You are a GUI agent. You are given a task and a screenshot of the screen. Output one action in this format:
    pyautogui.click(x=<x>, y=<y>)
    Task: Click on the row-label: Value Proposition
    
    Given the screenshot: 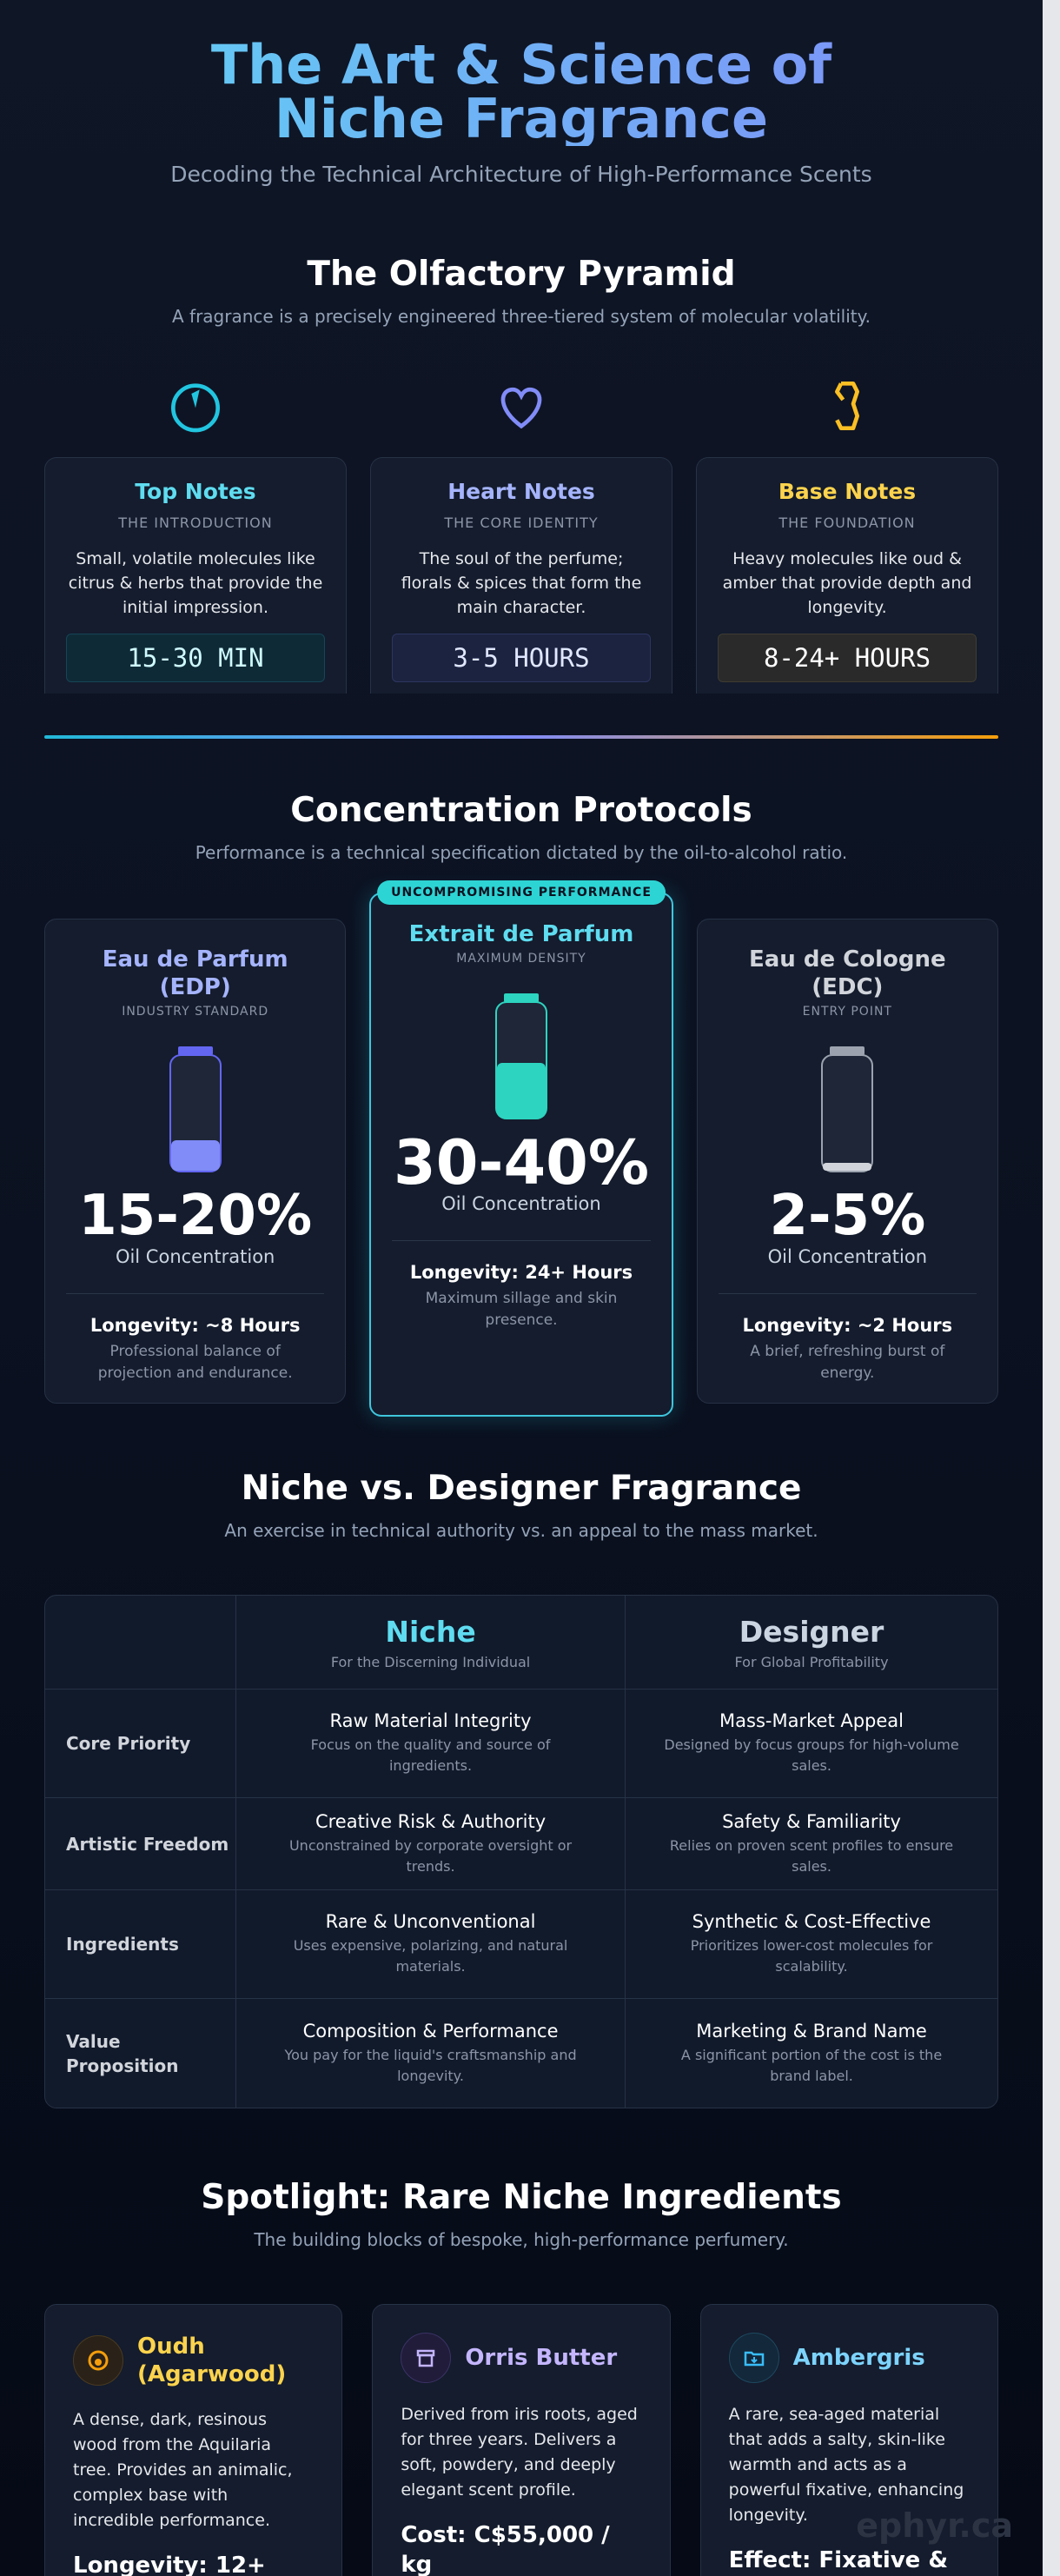 What is the action you would take?
    pyautogui.click(x=140, y=2053)
    